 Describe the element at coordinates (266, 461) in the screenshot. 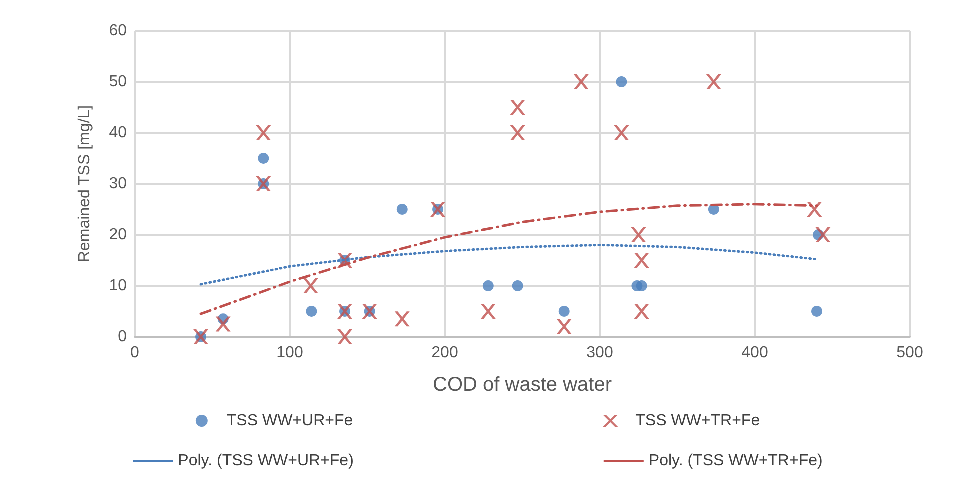

I see `legend-label: Poly. (TSS WW+UR+Fe)` at that location.